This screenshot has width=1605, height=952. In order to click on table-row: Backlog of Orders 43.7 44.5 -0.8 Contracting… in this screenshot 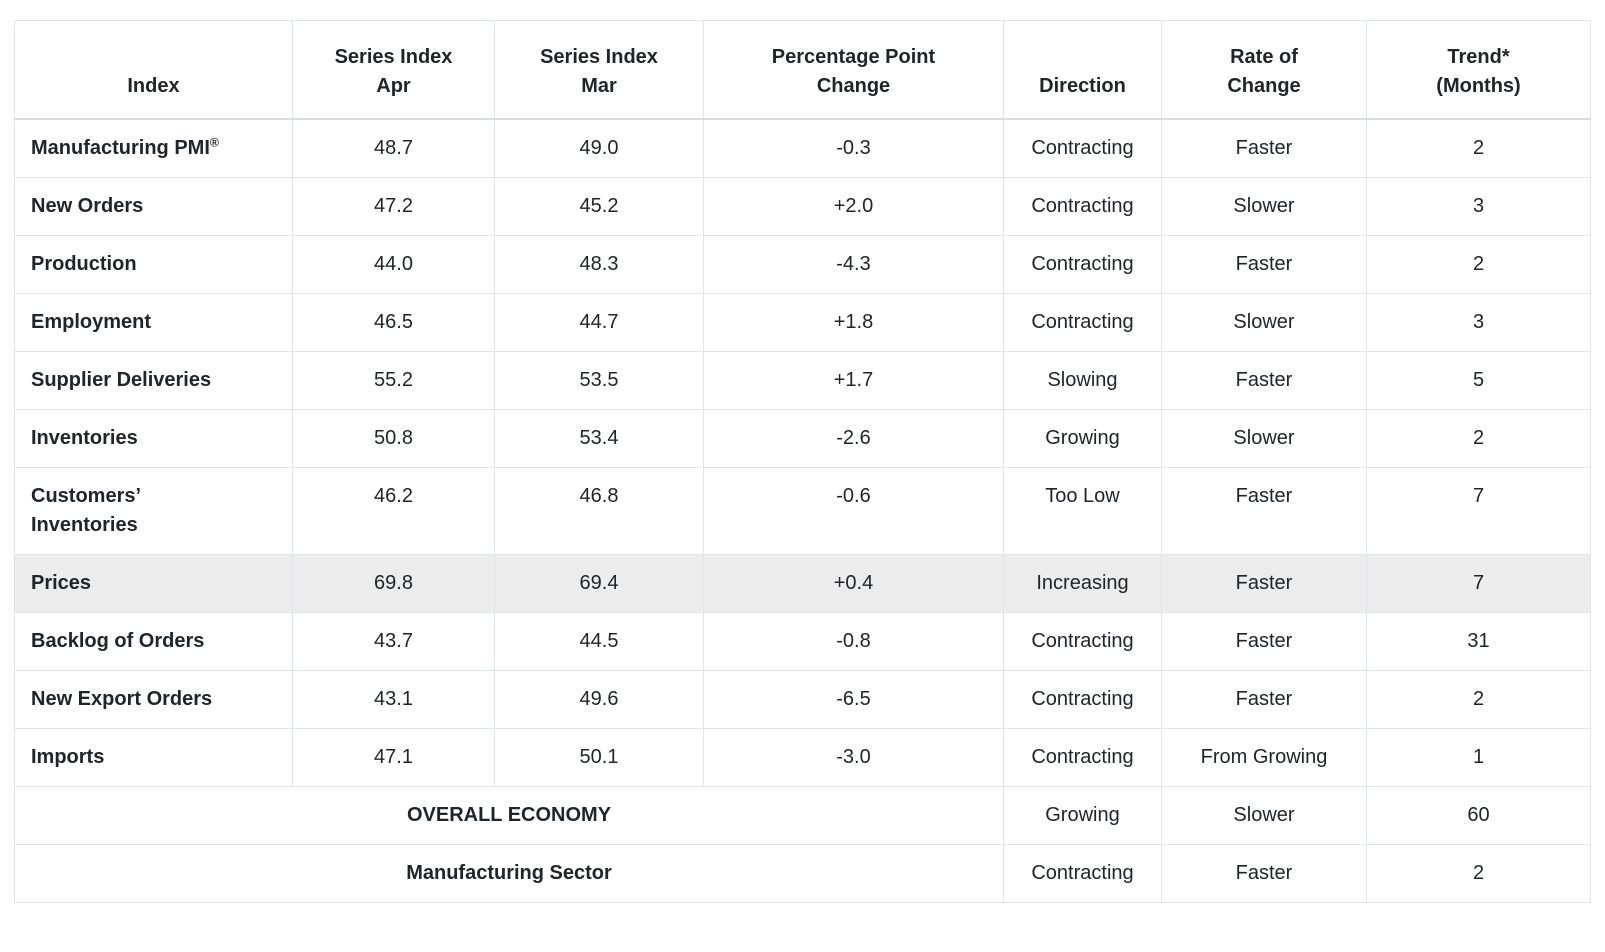, I will do `click(802, 641)`.